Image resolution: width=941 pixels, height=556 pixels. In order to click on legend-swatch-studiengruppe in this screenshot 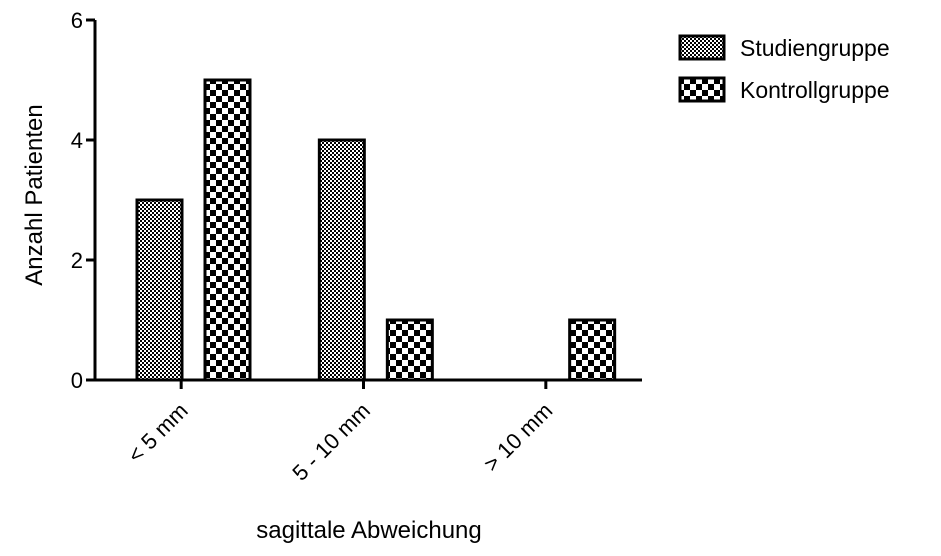, I will do `click(702, 47)`.